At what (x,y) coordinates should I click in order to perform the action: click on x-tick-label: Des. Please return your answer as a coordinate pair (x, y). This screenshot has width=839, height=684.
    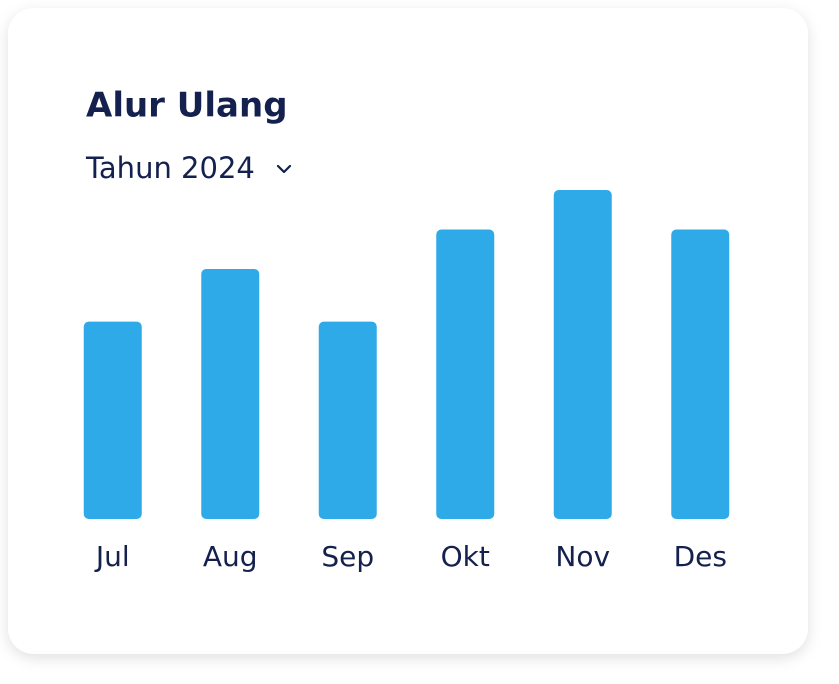
    Looking at the image, I should click on (700, 556).